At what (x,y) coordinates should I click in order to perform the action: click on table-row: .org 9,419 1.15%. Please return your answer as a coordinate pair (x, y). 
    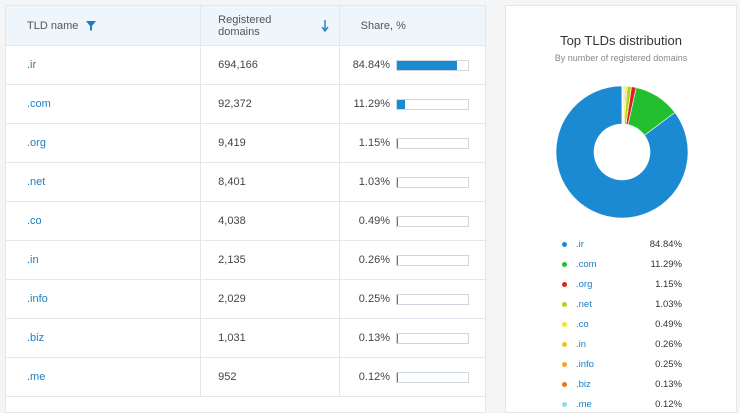
    Looking at the image, I should click on (245, 143).